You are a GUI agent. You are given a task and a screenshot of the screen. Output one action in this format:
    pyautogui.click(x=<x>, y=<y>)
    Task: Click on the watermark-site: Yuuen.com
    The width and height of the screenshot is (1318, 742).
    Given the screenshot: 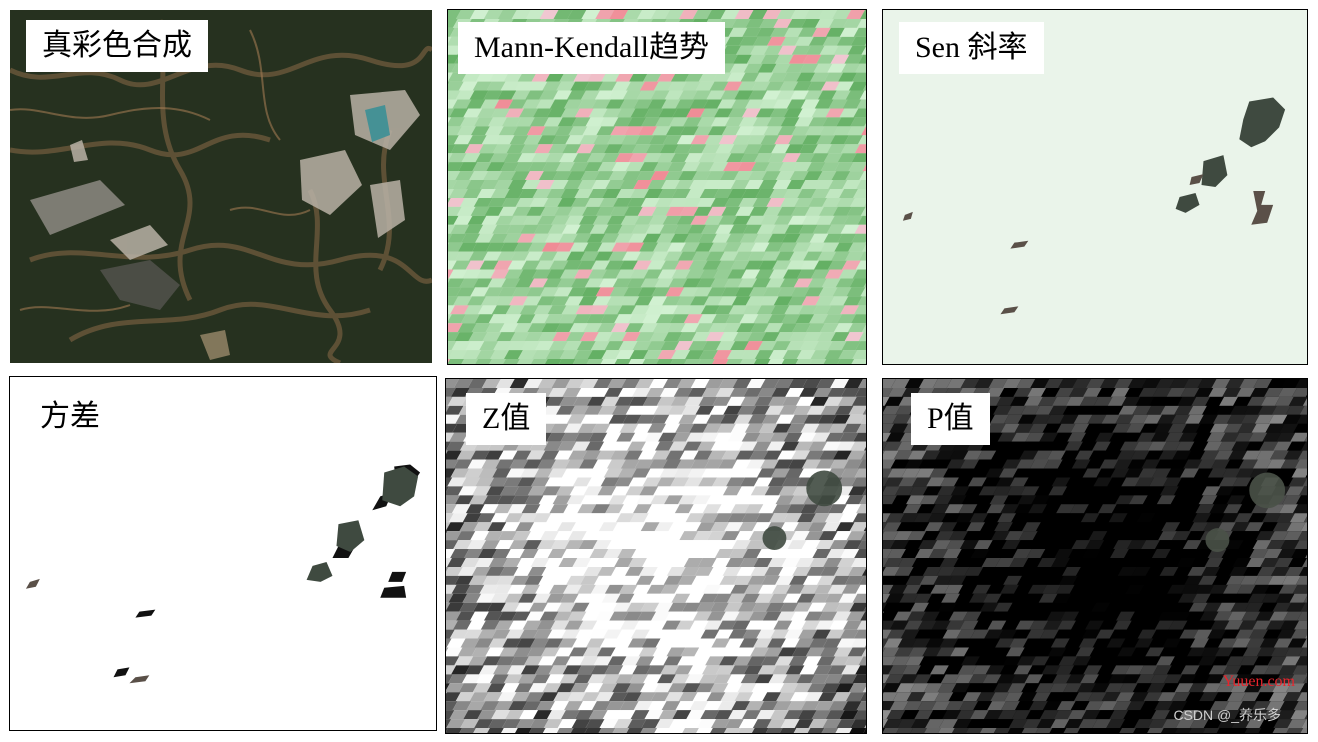 What is the action you would take?
    pyautogui.click(x=1258, y=681)
    